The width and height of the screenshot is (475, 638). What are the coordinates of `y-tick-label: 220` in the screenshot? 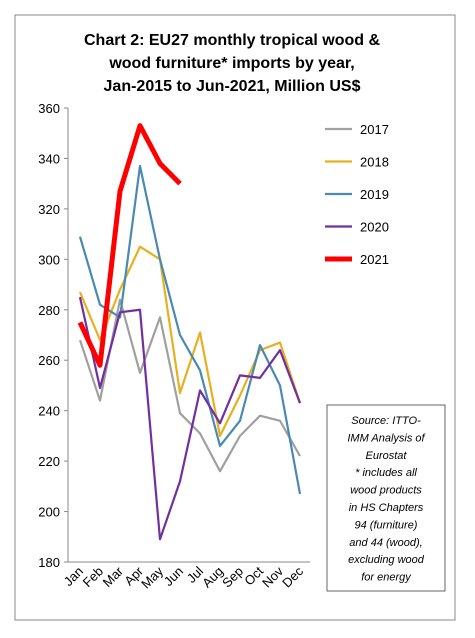 It's located at (49, 461).